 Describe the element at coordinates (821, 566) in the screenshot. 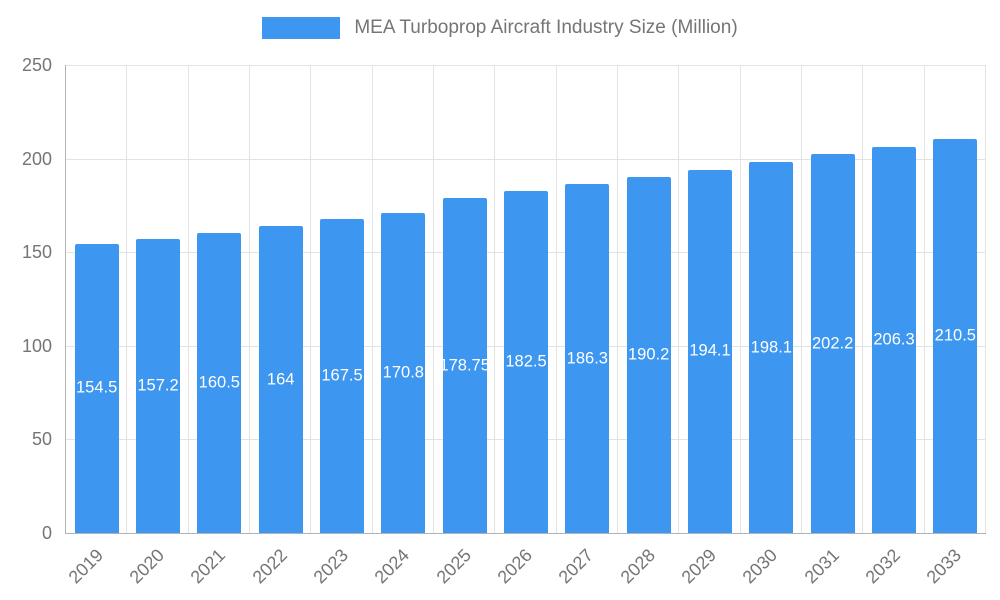

I see `x-axis-tick-label: 2031` at that location.